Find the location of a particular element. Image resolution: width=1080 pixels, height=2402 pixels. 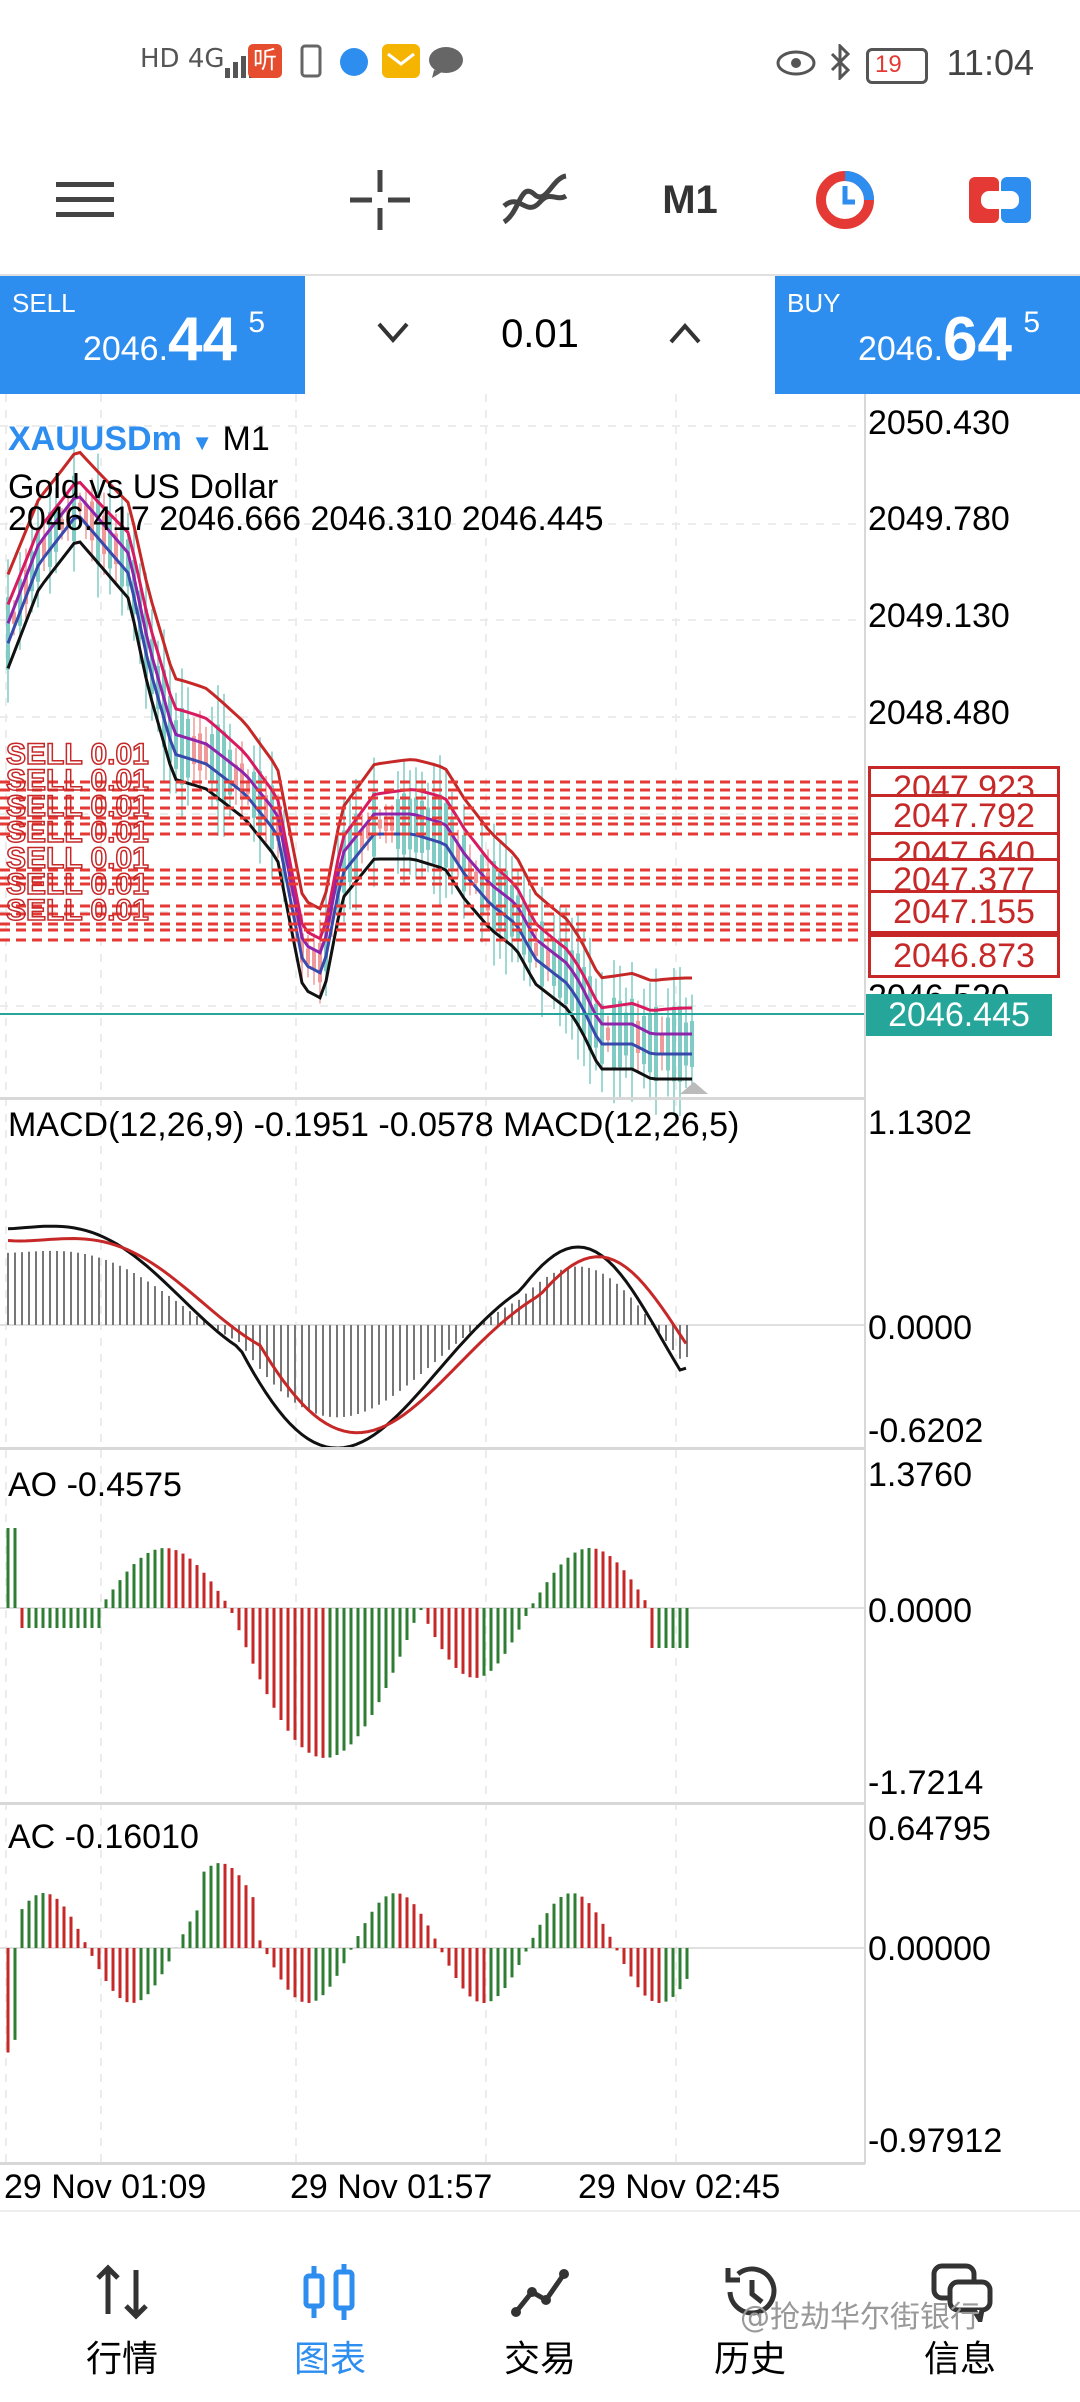

nav-label: 信息 is located at coordinates (959, 2359).